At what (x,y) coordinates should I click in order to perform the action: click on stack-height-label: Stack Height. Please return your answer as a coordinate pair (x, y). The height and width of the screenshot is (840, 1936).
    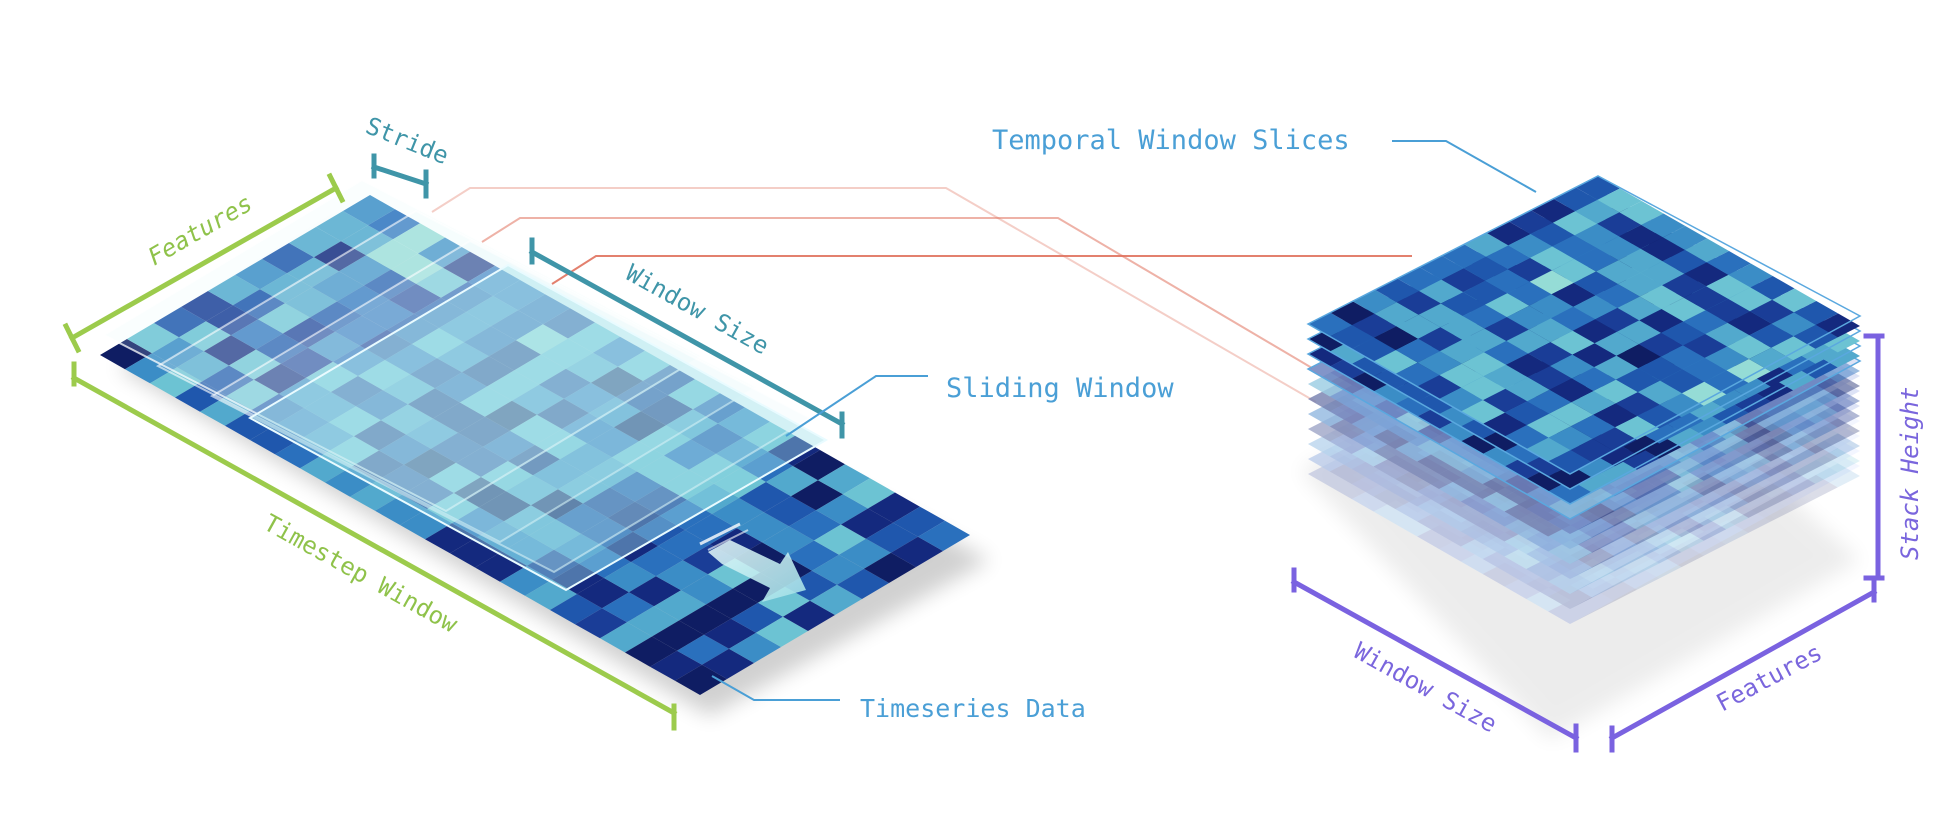
    Looking at the image, I should click on (1910, 473).